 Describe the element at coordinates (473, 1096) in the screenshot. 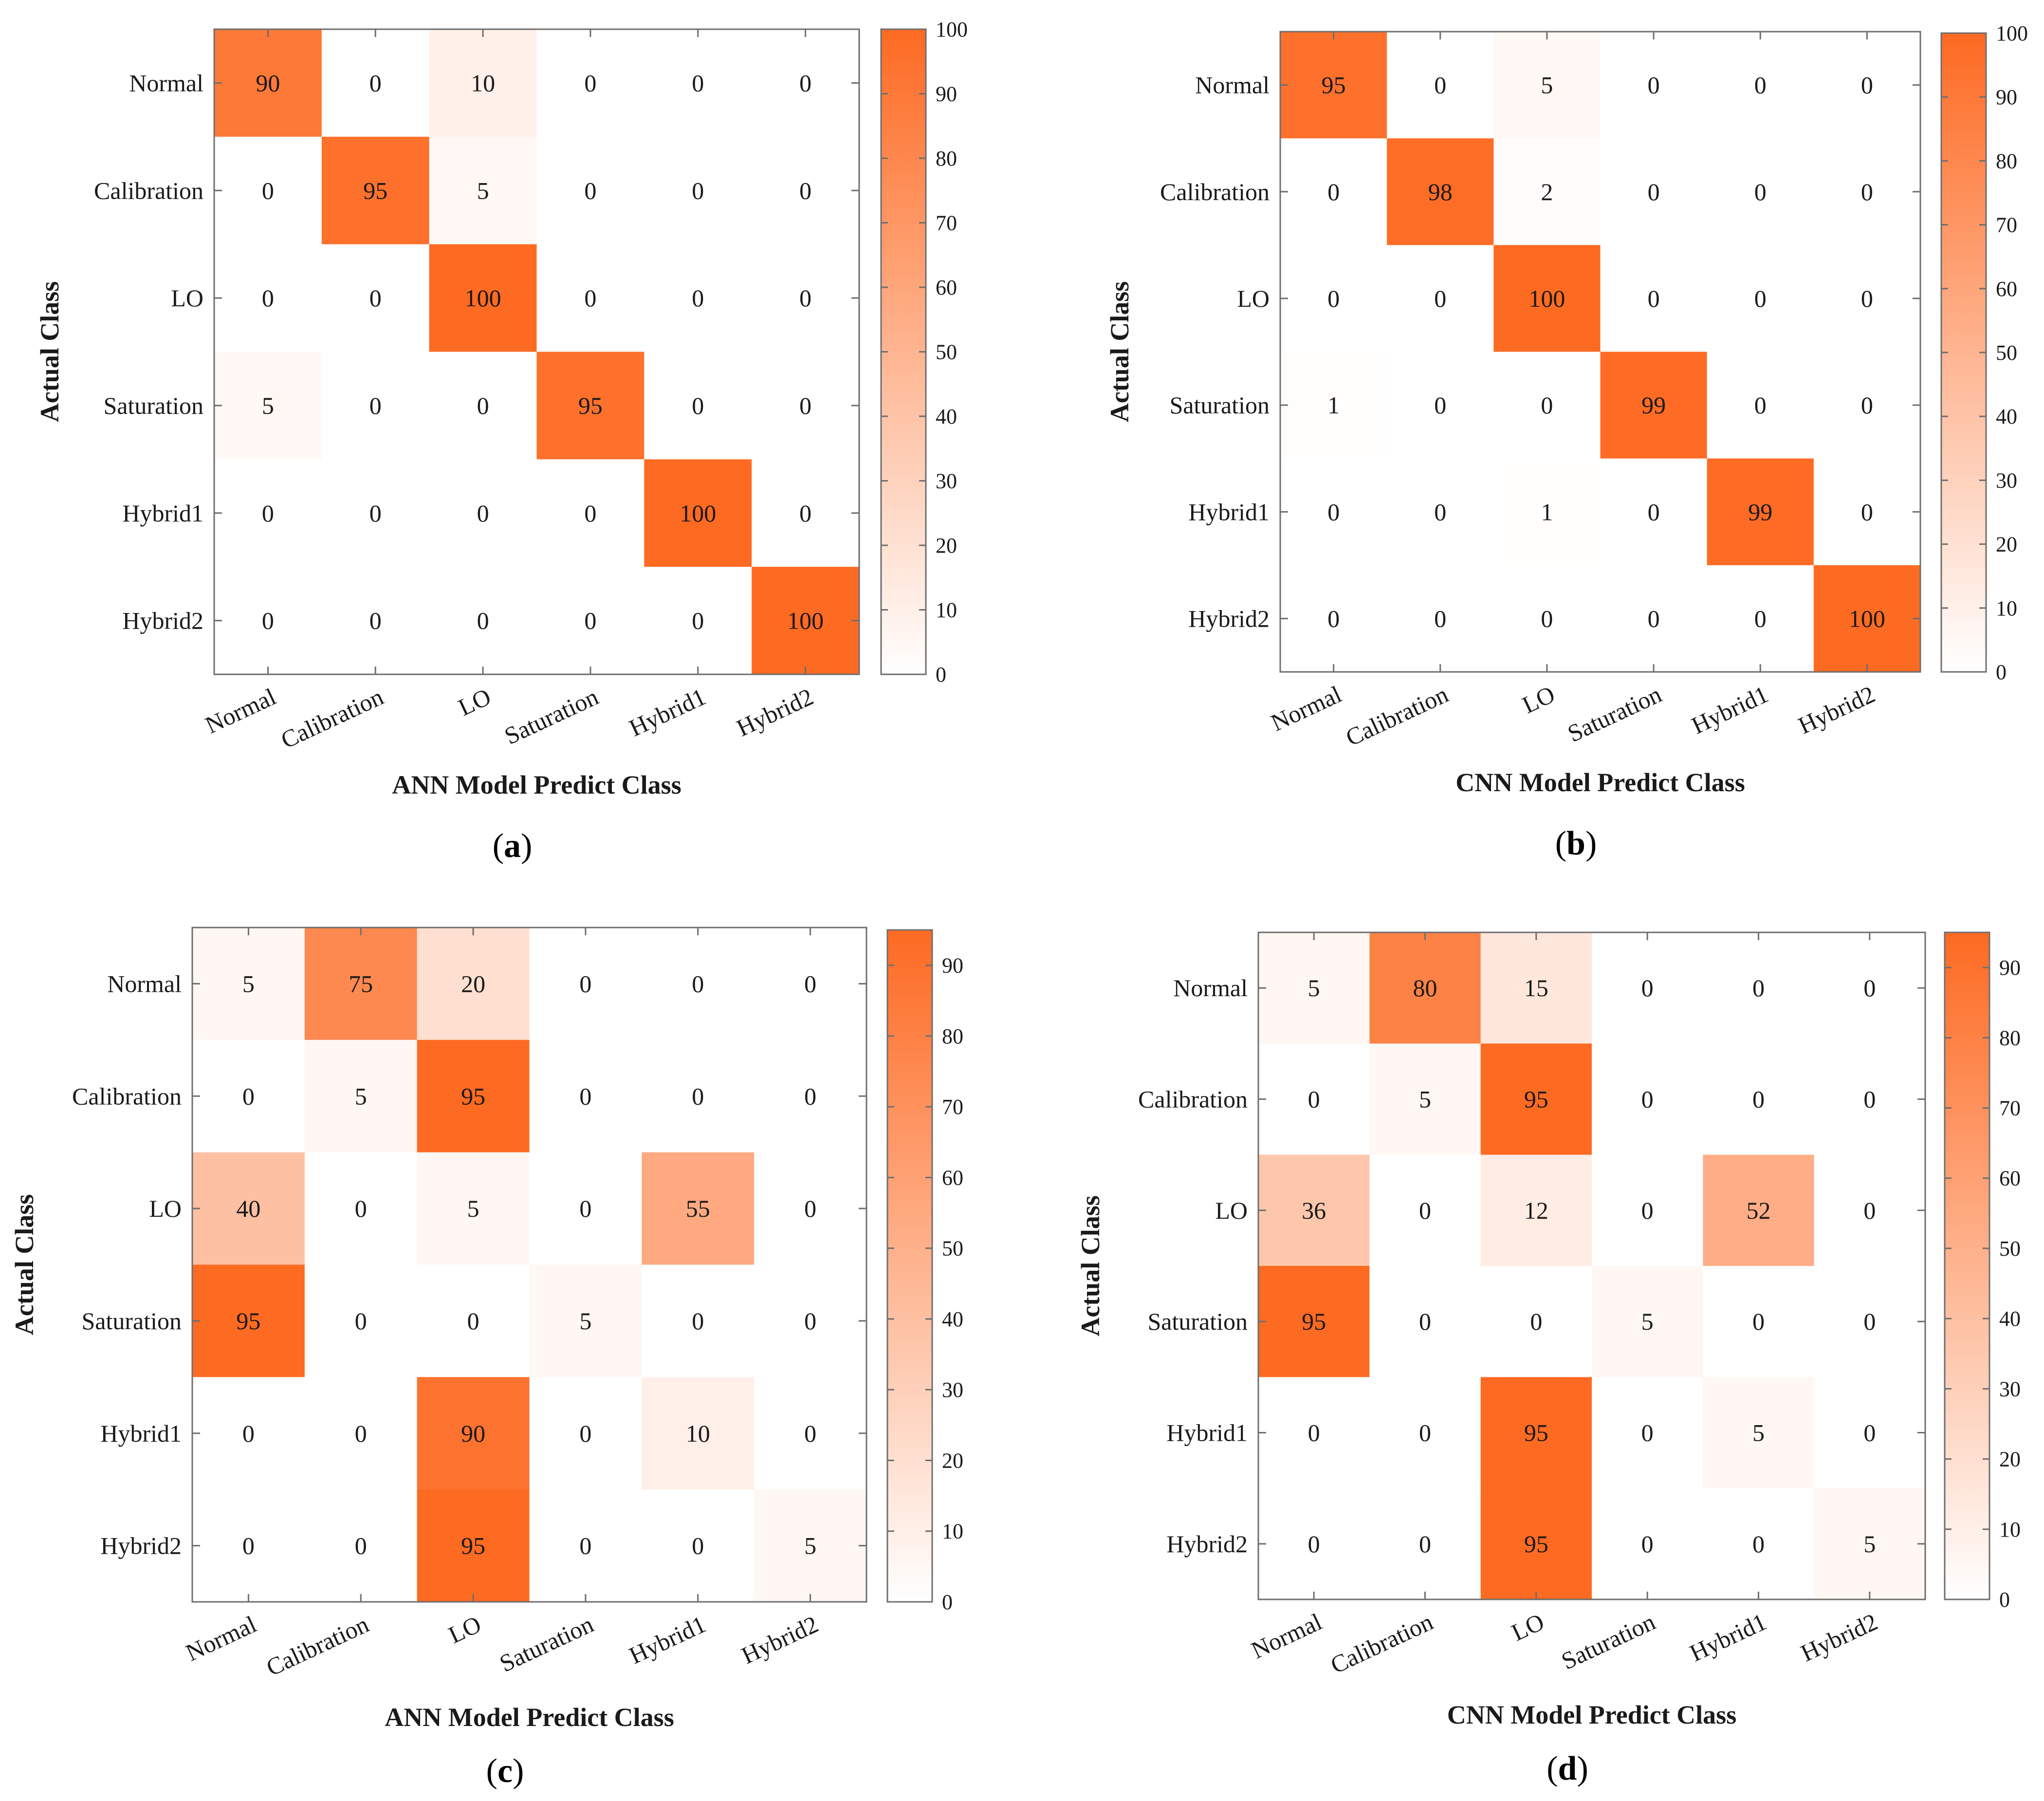

I see `cell-r1-c2` at that location.